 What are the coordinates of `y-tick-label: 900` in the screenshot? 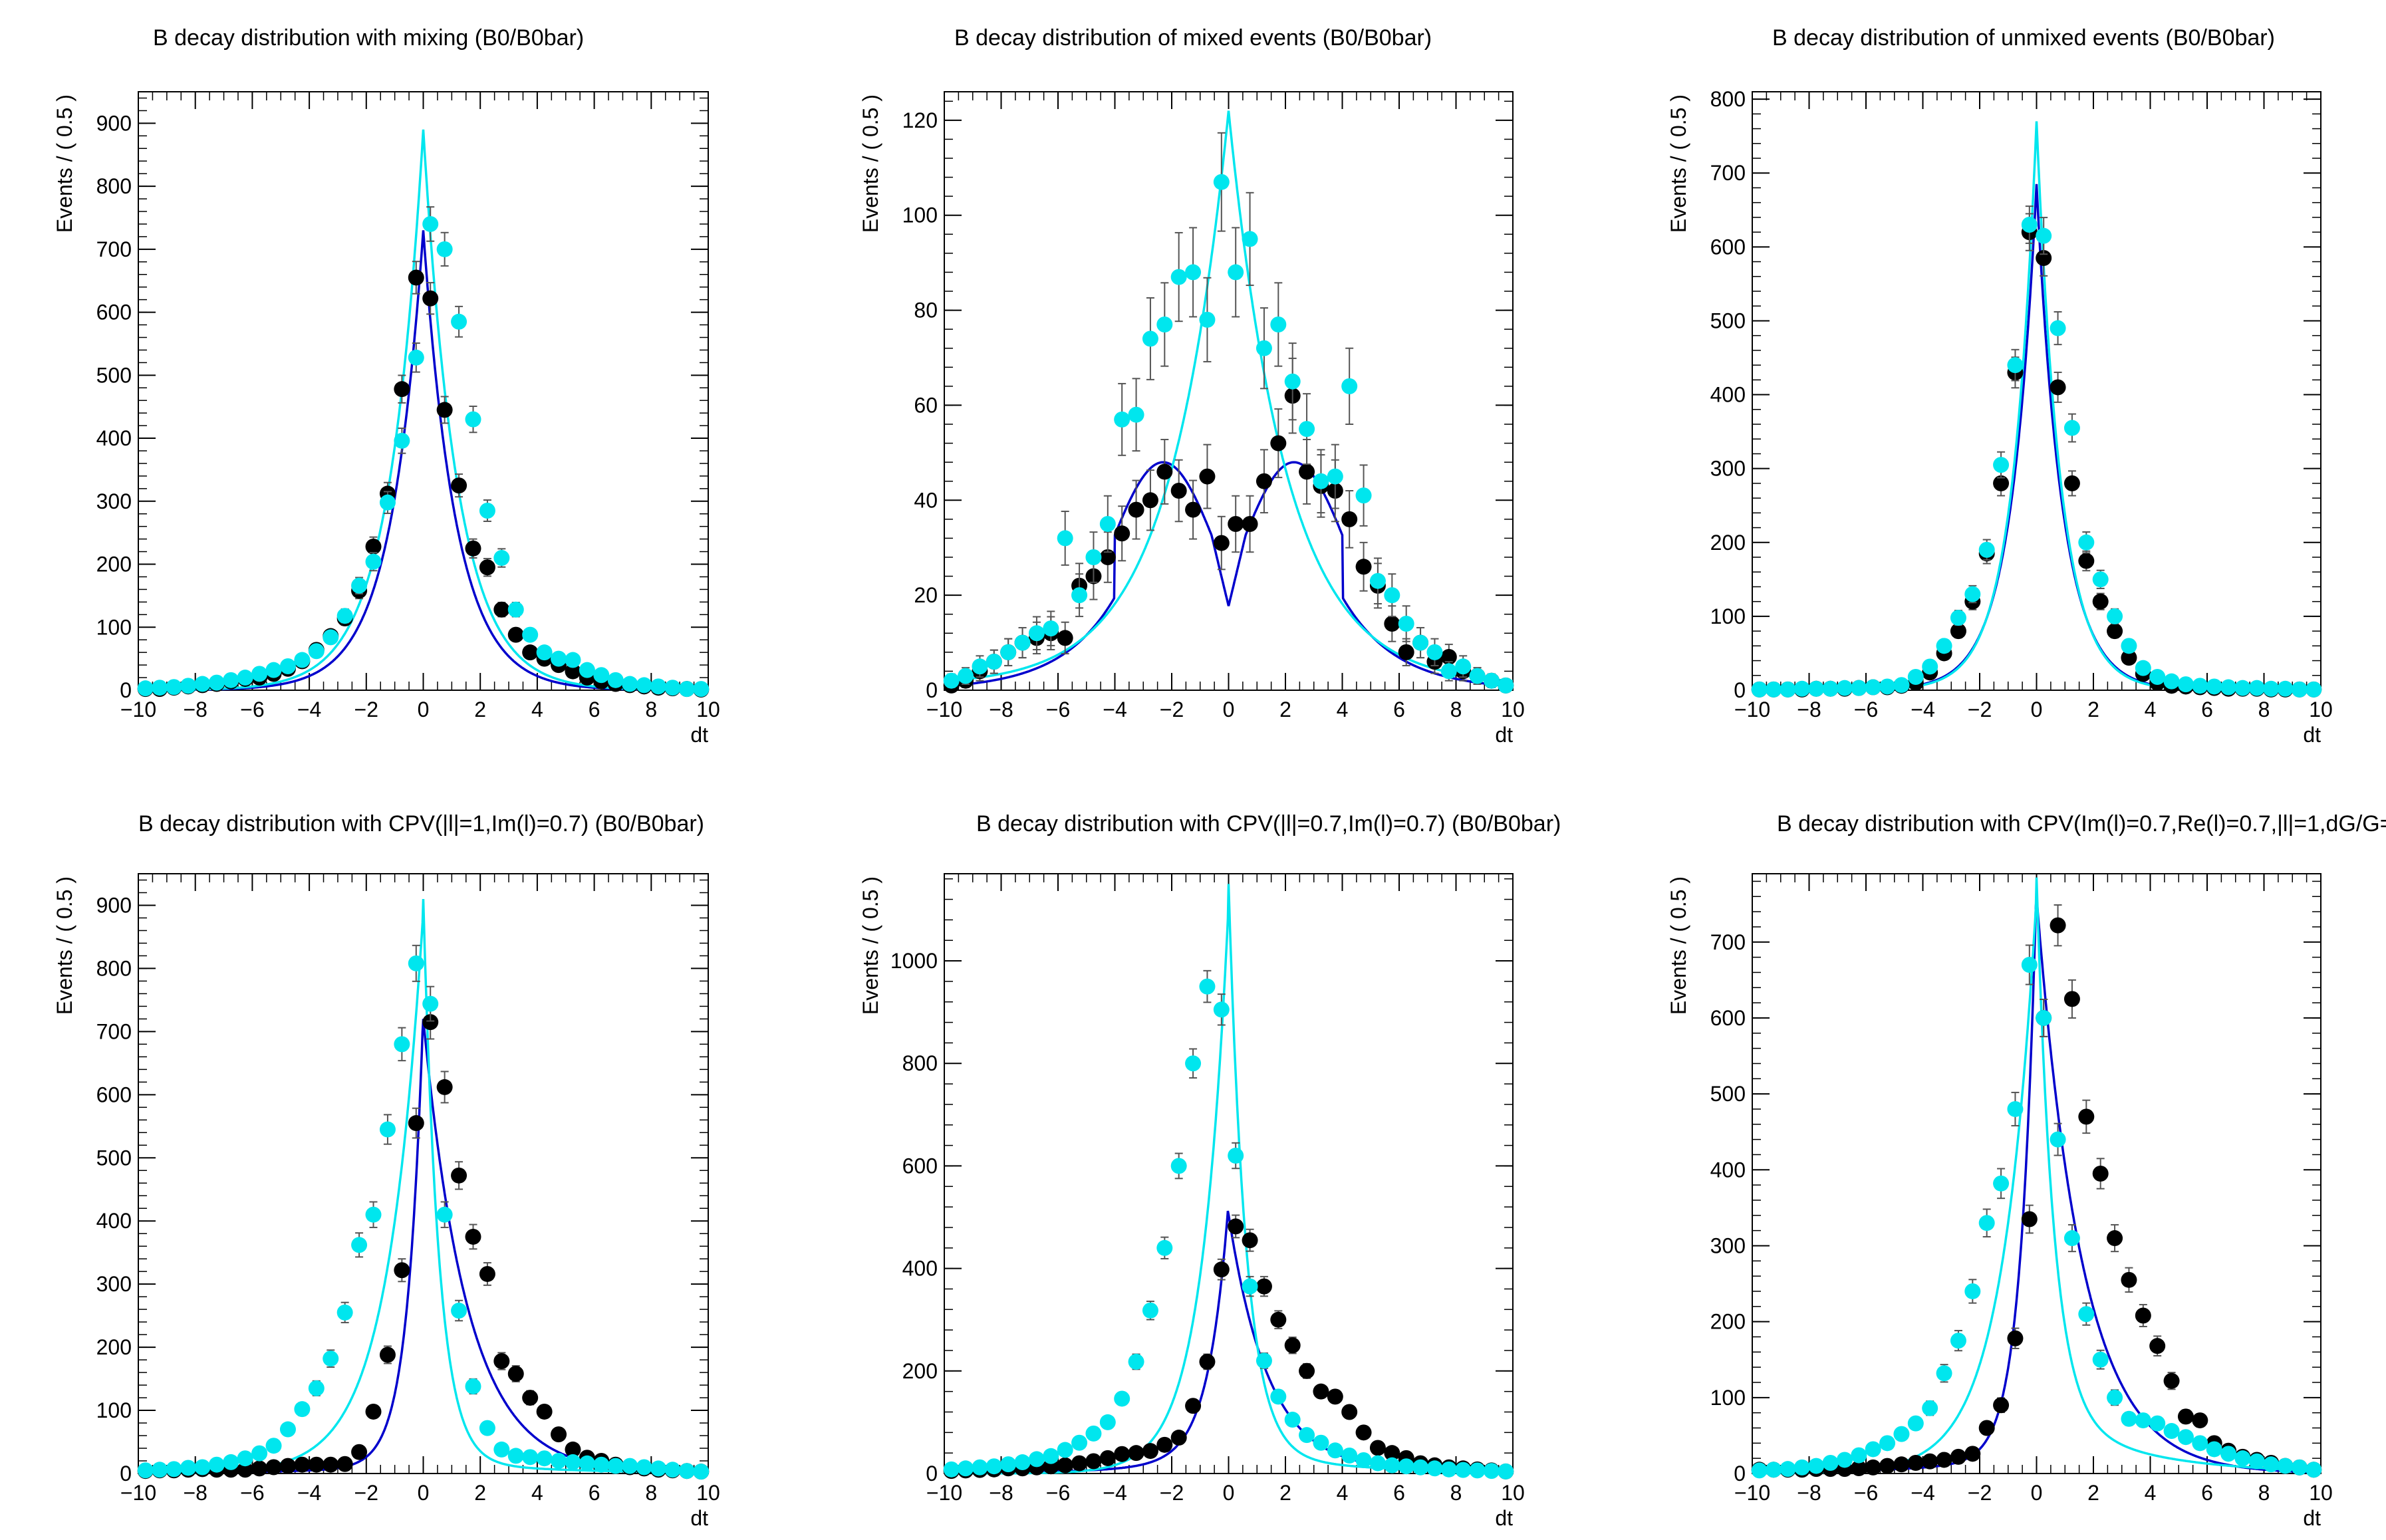 It's located at (114, 905).